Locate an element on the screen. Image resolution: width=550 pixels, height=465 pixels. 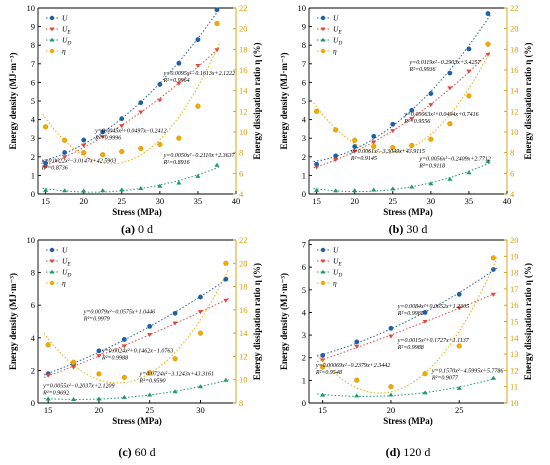
fit-r-squared: R²=0.9556 is located at coordinates (416, 122).